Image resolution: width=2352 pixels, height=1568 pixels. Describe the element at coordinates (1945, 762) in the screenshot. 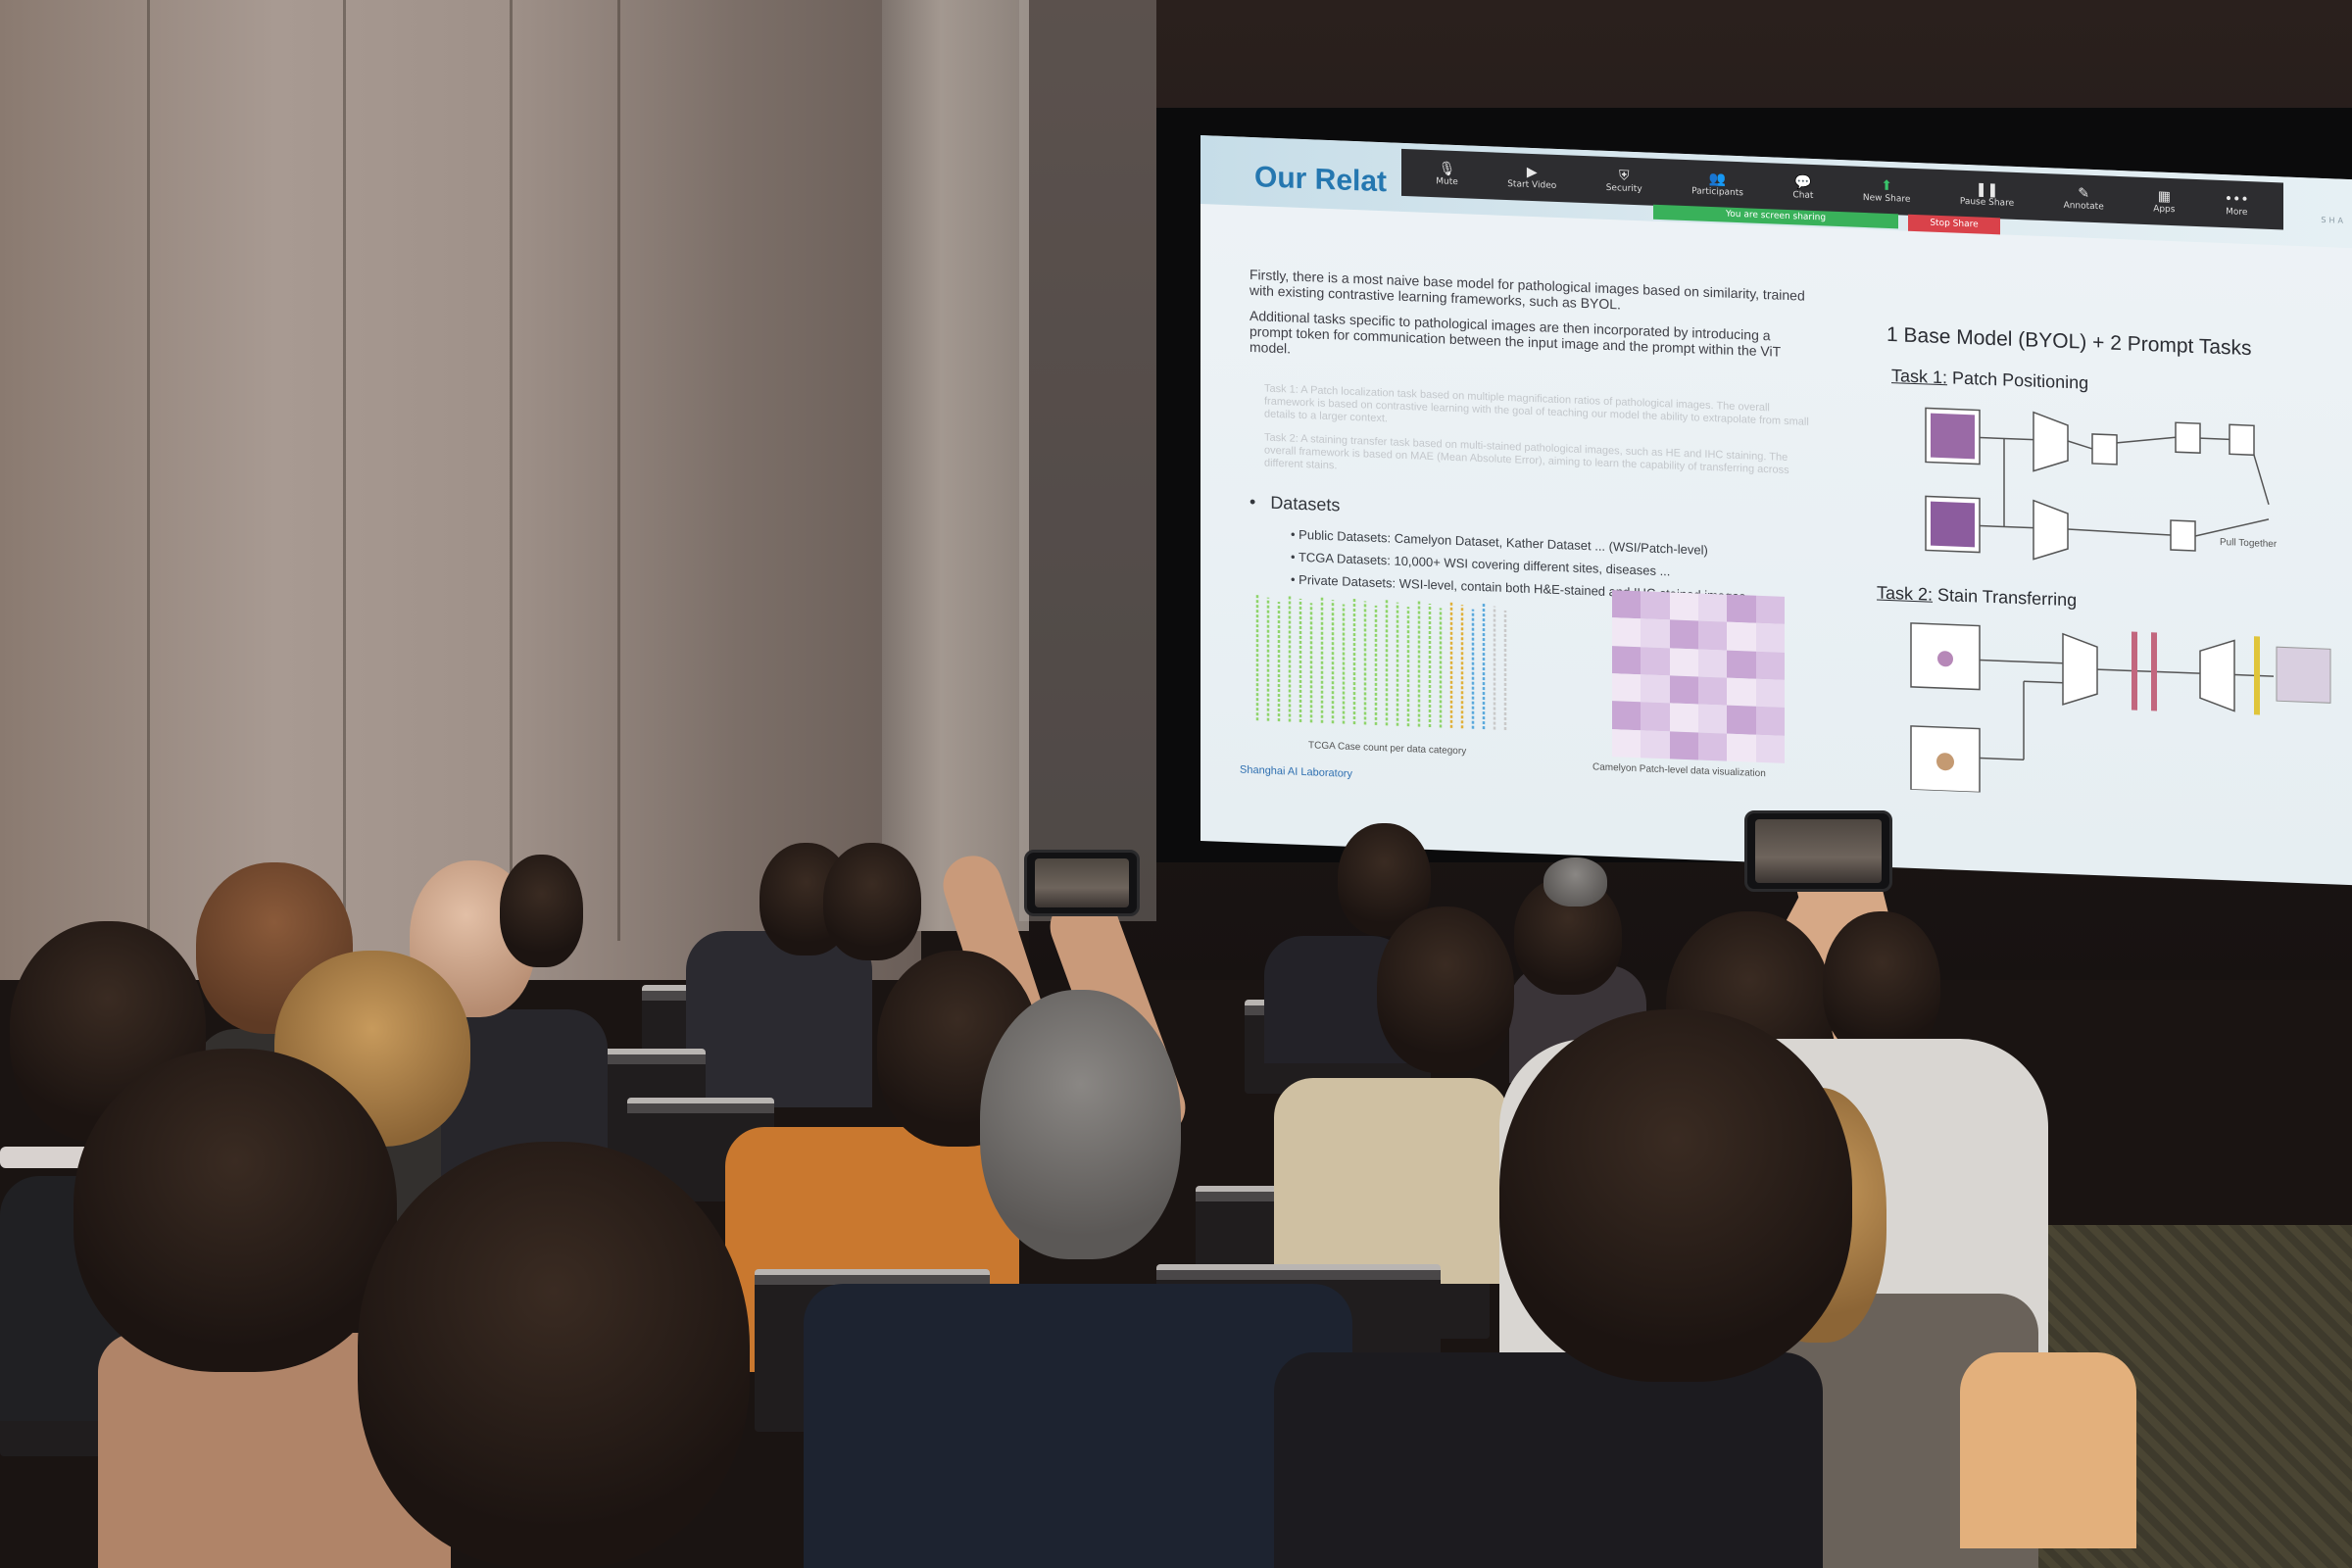

I see `ihc-cell-icon` at that location.